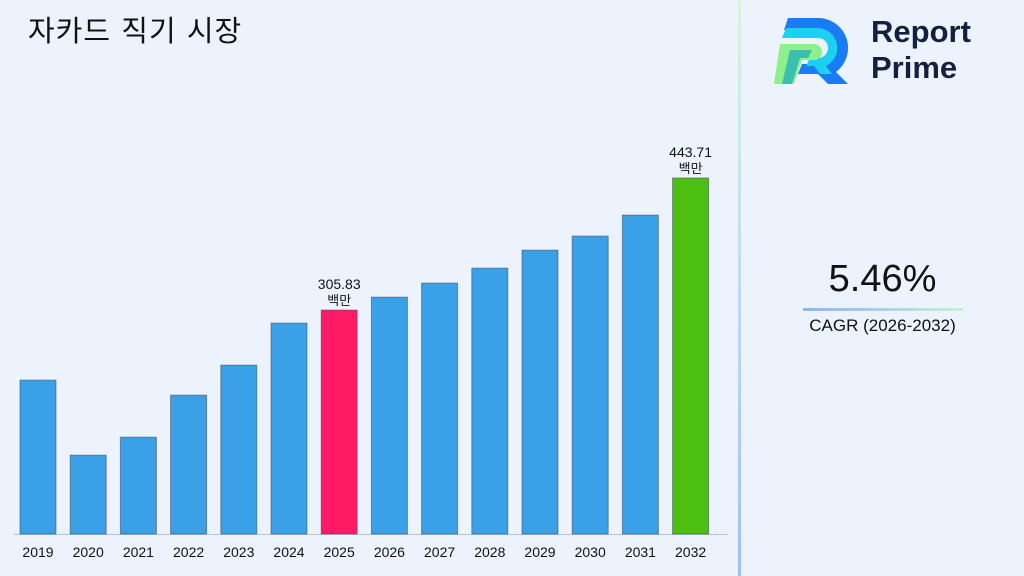 The width and height of the screenshot is (1024, 576). What do you see at coordinates (811, 51) in the screenshot?
I see `report-prime-logo-icon` at bounding box center [811, 51].